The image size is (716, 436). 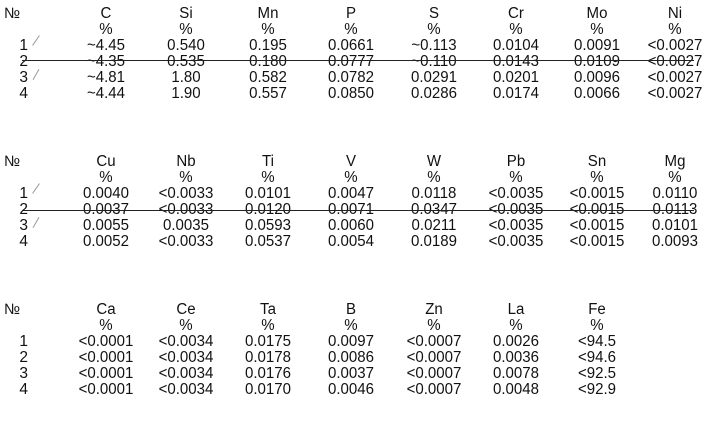 I want to click on element-header: C, so click(x=106, y=13).